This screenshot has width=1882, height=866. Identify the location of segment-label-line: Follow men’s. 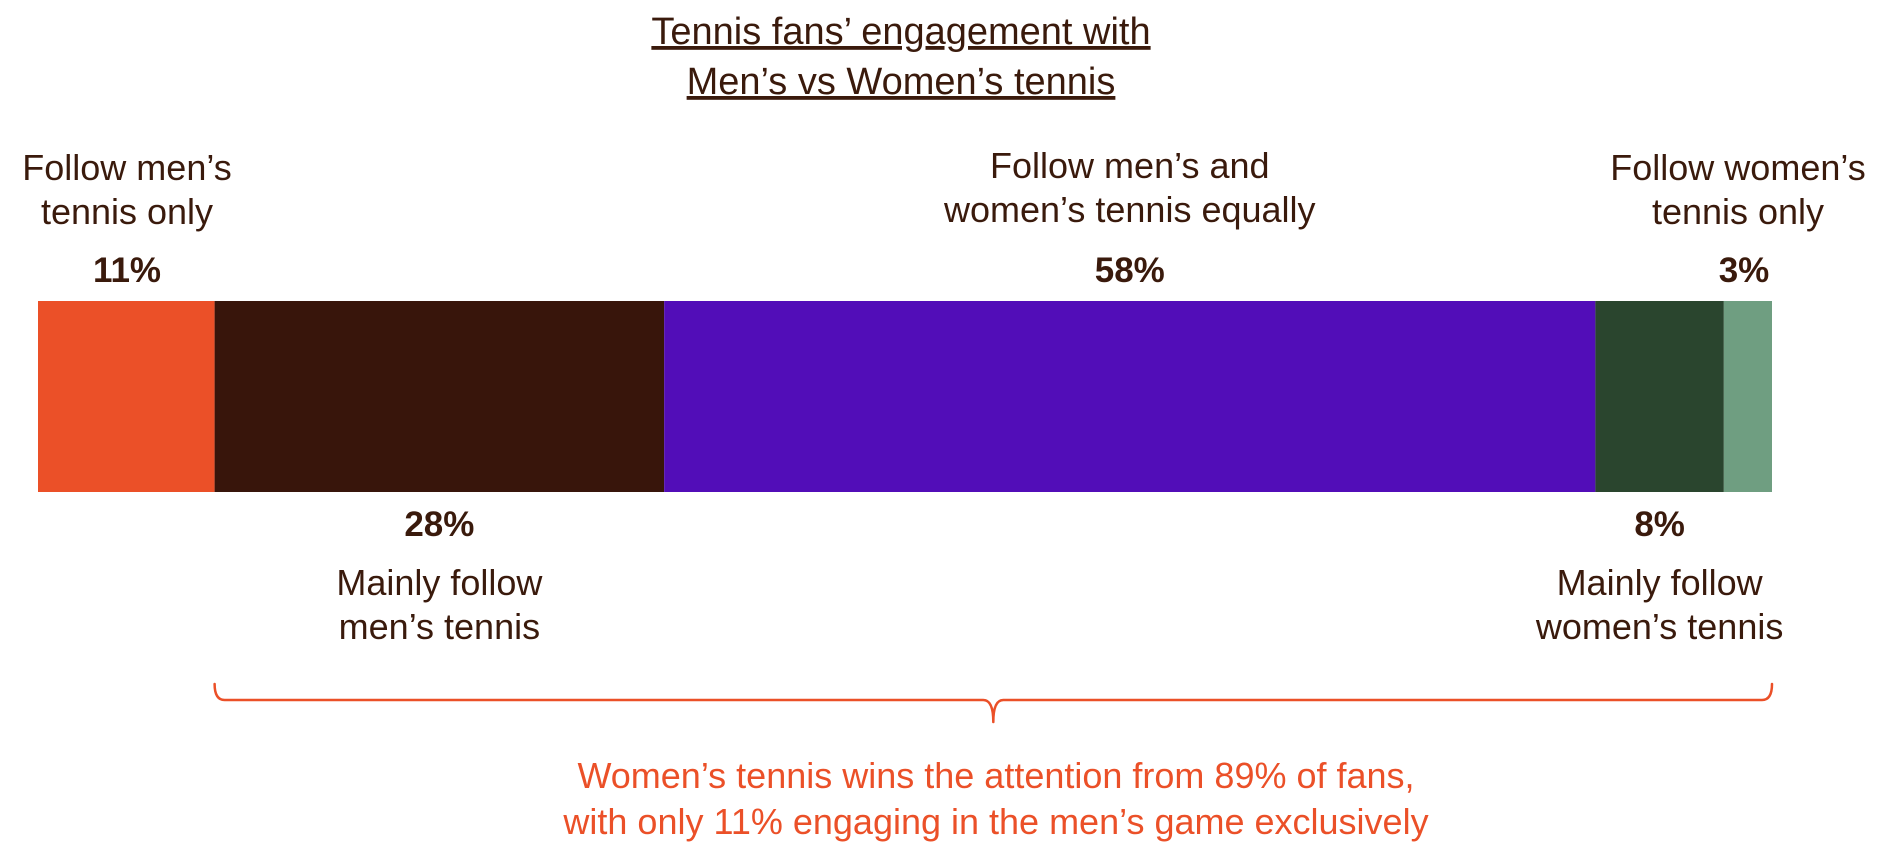
(126, 167).